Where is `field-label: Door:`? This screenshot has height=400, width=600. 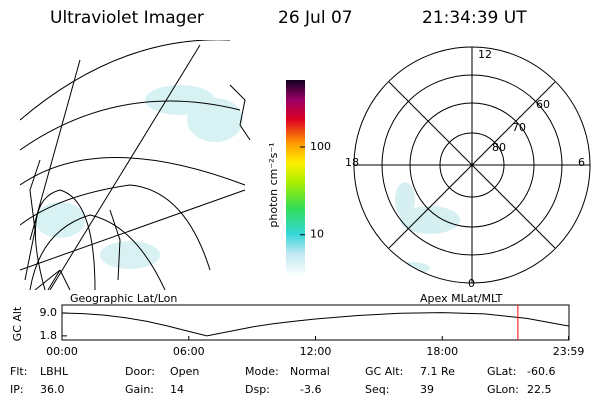
field-label: Door: is located at coordinates (140, 371).